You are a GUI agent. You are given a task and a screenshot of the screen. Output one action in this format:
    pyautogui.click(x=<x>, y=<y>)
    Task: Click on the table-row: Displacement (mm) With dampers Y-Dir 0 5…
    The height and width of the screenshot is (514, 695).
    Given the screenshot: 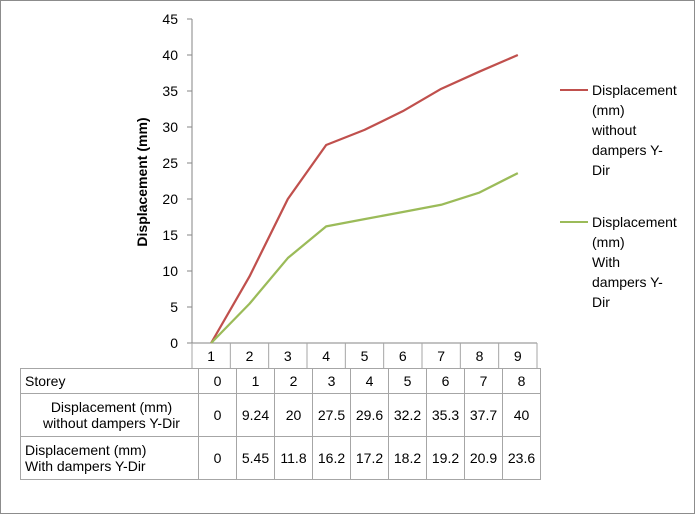 What is the action you would take?
    pyautogui.click(x=280, y=458)
    